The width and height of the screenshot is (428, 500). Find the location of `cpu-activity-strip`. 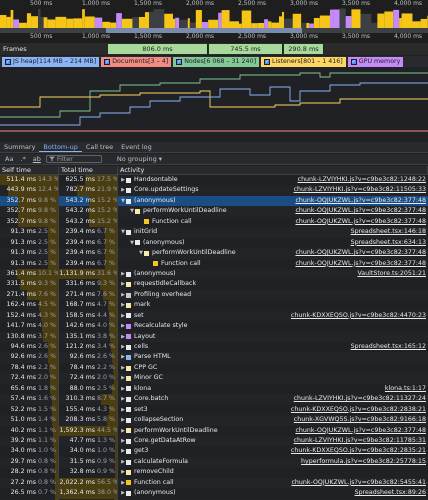

cpu-activity-strip is located at coordinates (214, 18).